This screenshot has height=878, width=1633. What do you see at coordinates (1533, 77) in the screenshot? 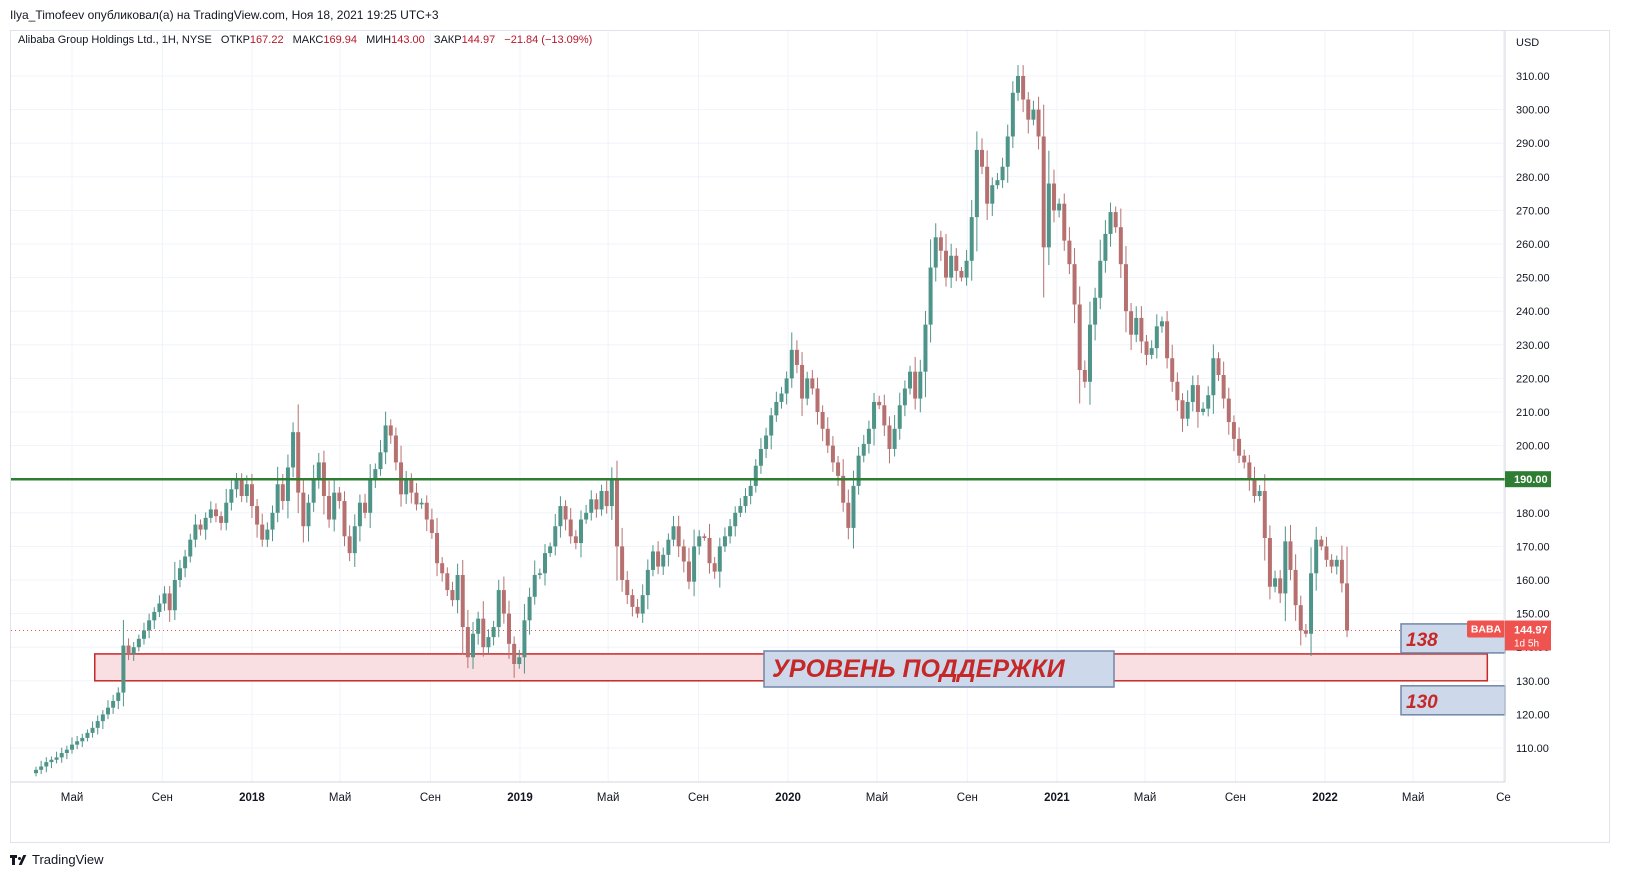
I see `y-tick-label: 310.00` at bounding box center [1533, 77].